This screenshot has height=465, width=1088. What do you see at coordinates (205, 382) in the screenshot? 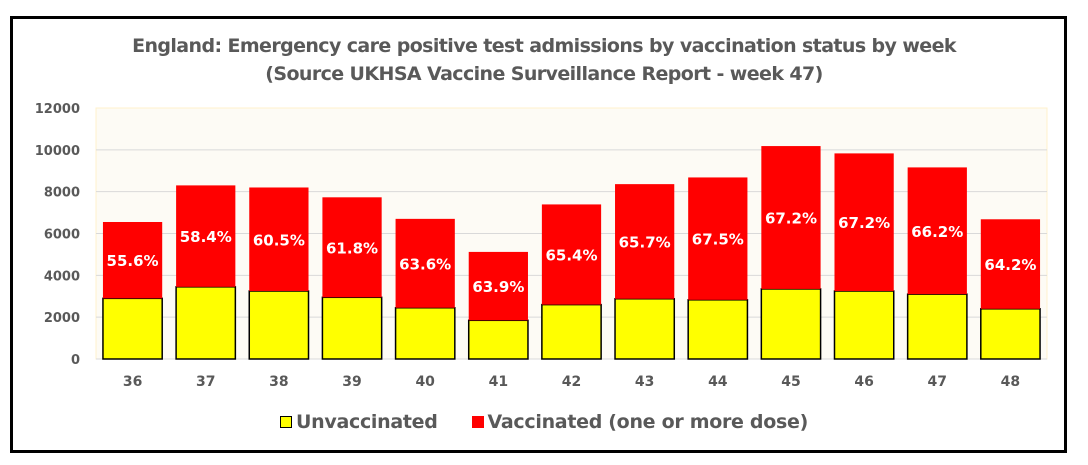
I see `x-tick-label: 37` at bounding box center [205, 382].